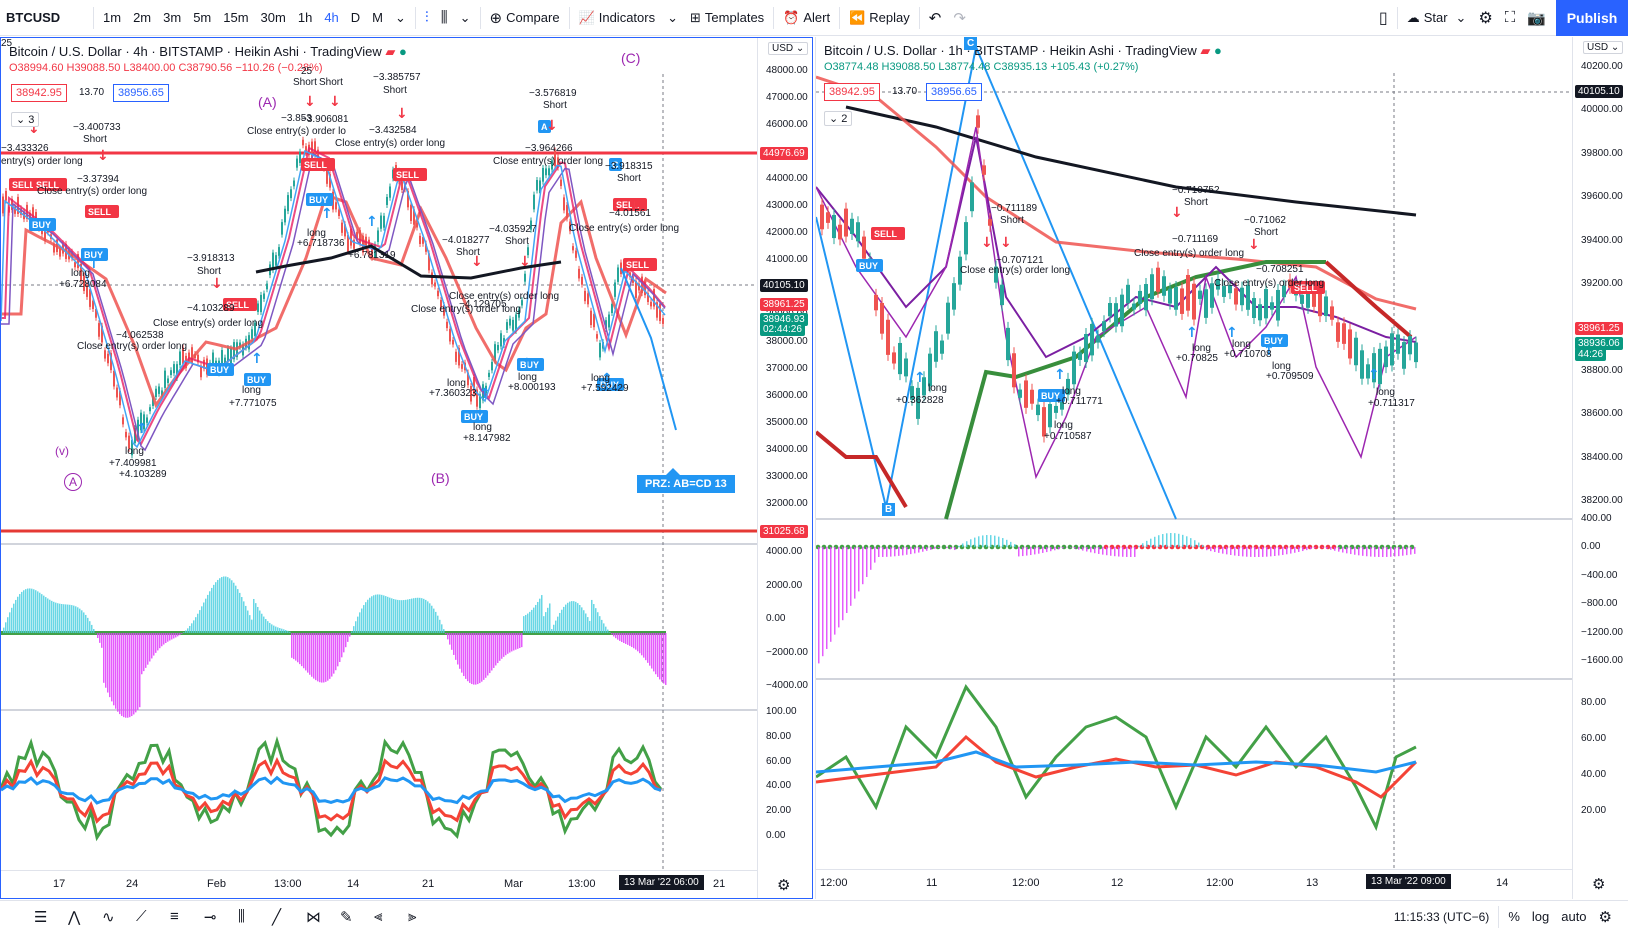 The width and height of the screenshot is (1628, 935). I want to click on symbol-search: BTCUSD, so click(45, 18).